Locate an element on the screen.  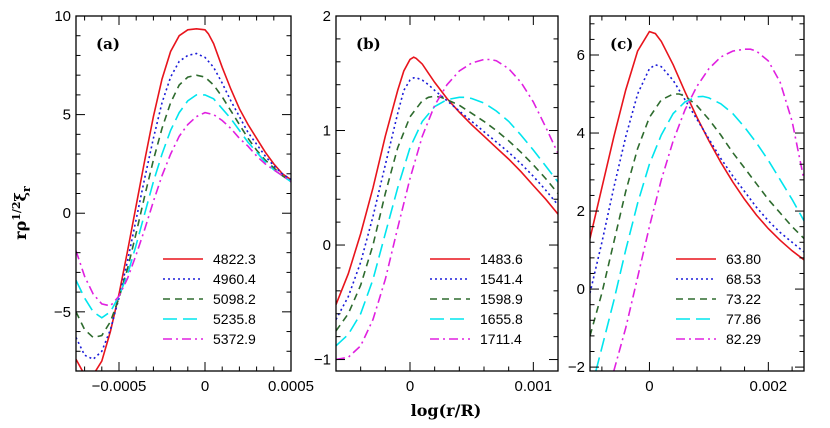
legend-entry: 63.80 is located at coordinates (743, 259).